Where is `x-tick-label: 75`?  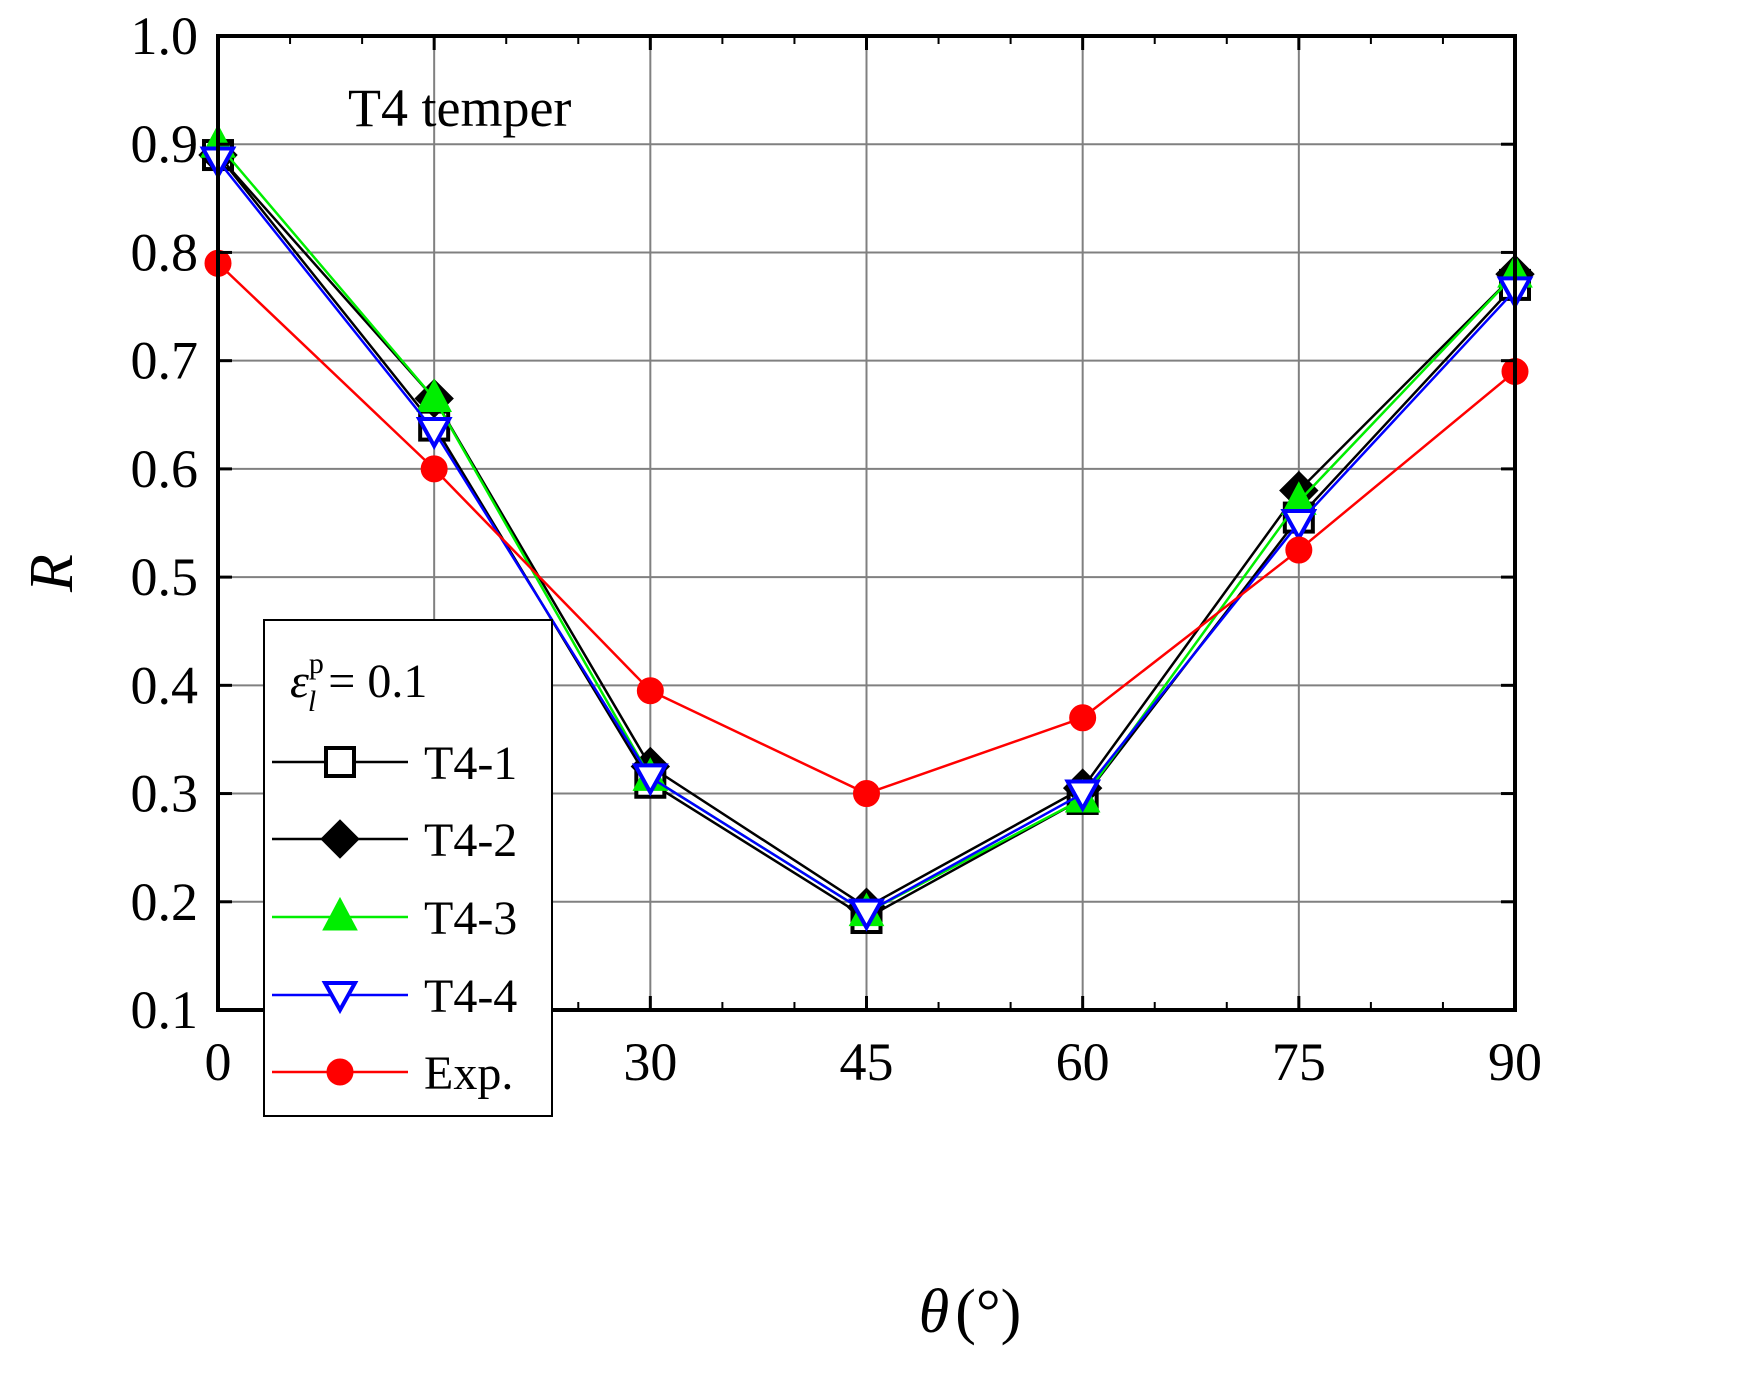
x-tick-label: 75 is located at coordinates (1299, 1062).